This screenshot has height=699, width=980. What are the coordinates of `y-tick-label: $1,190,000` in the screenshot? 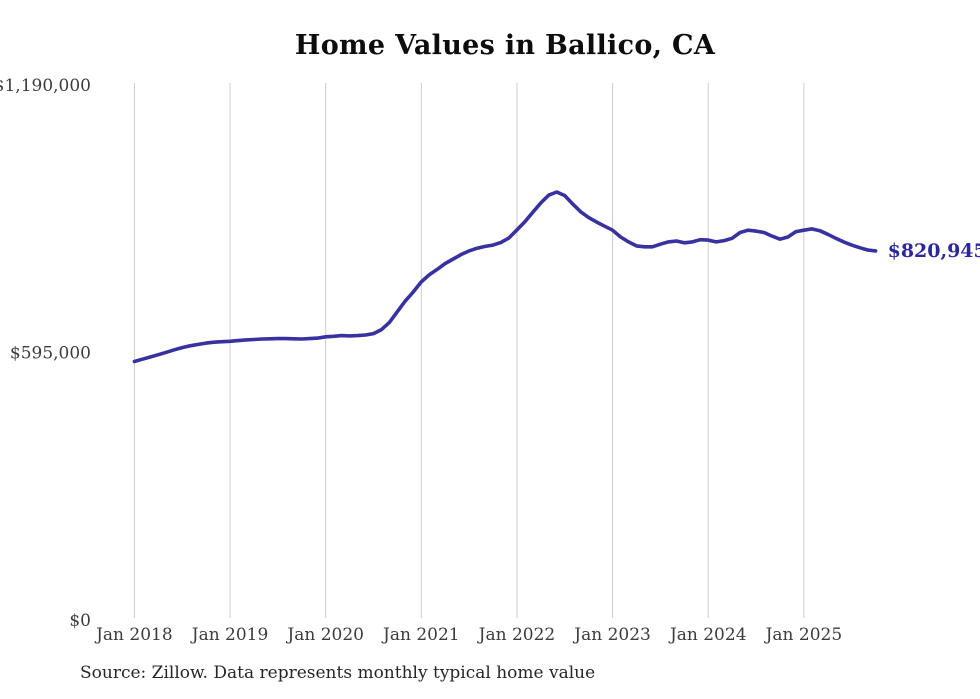 It's located at (45, 86).